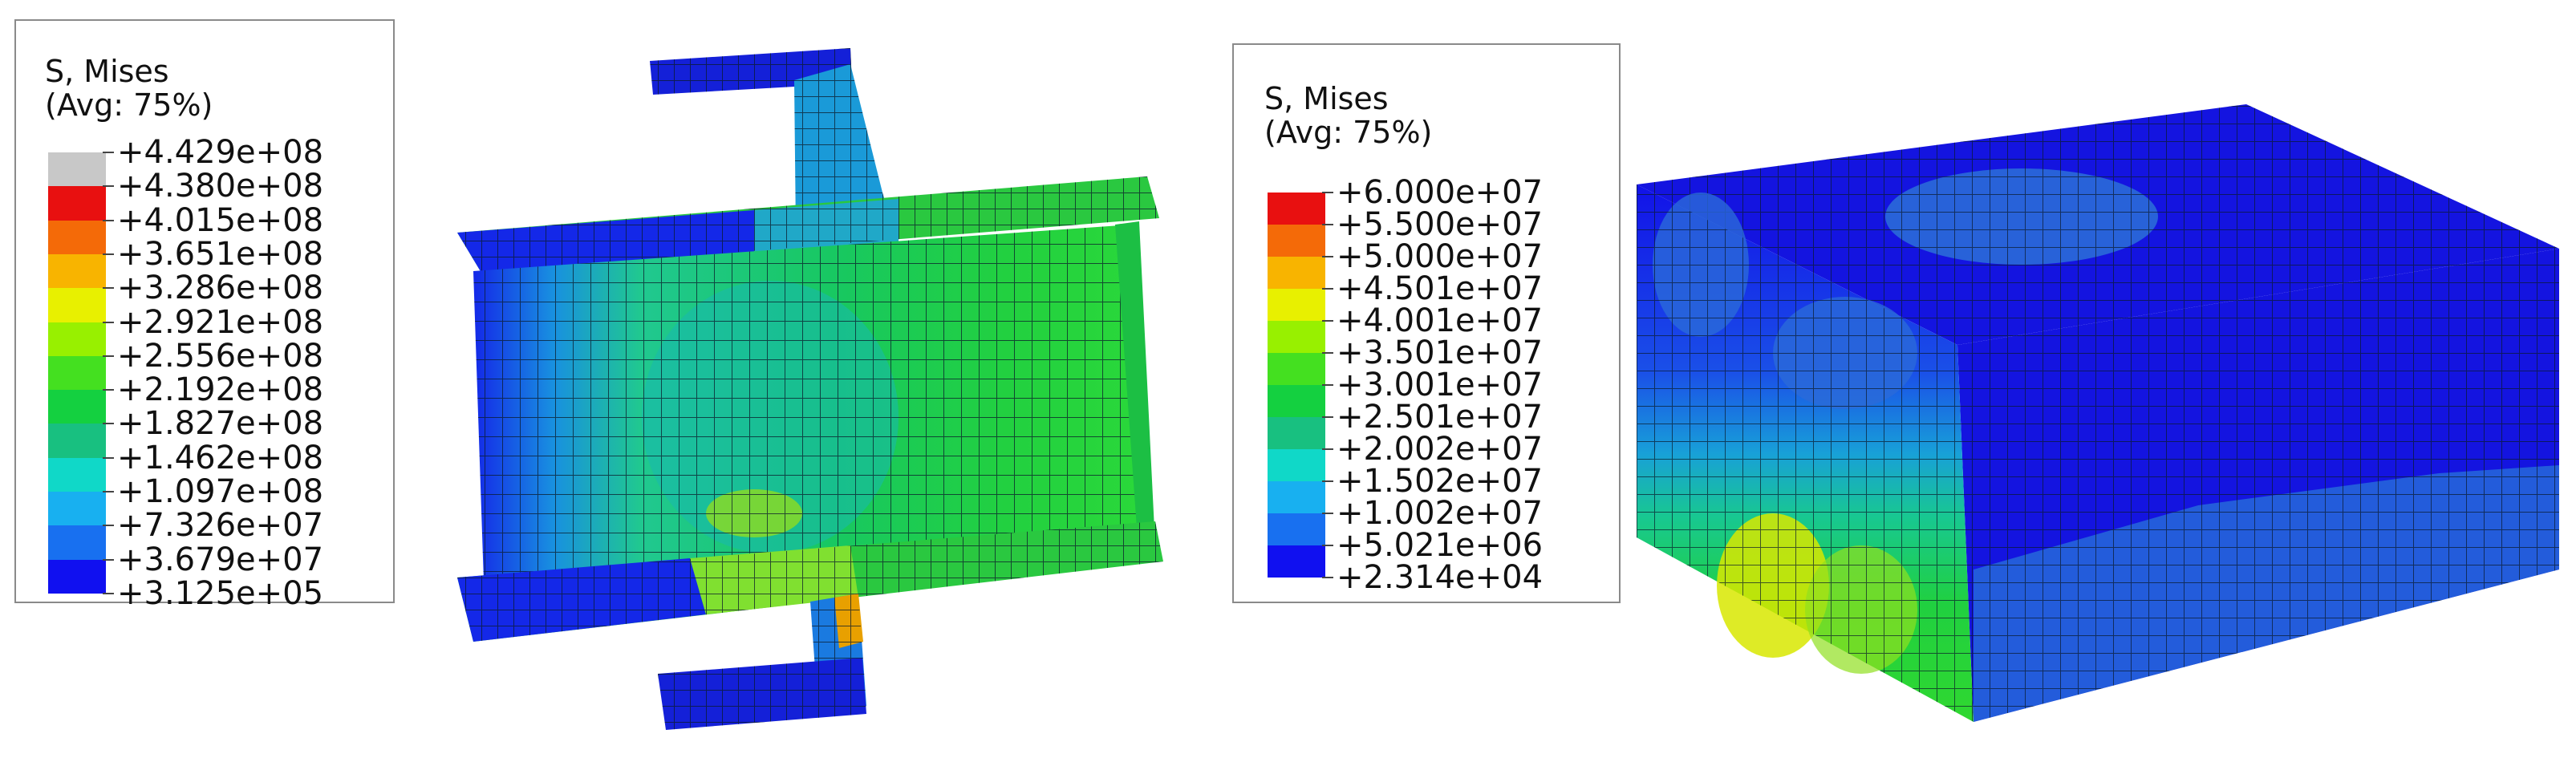  Describe the element at coordinates (1440, 385) in the screenshot. I see `legend-value-label: +3.001e+07` at that location.